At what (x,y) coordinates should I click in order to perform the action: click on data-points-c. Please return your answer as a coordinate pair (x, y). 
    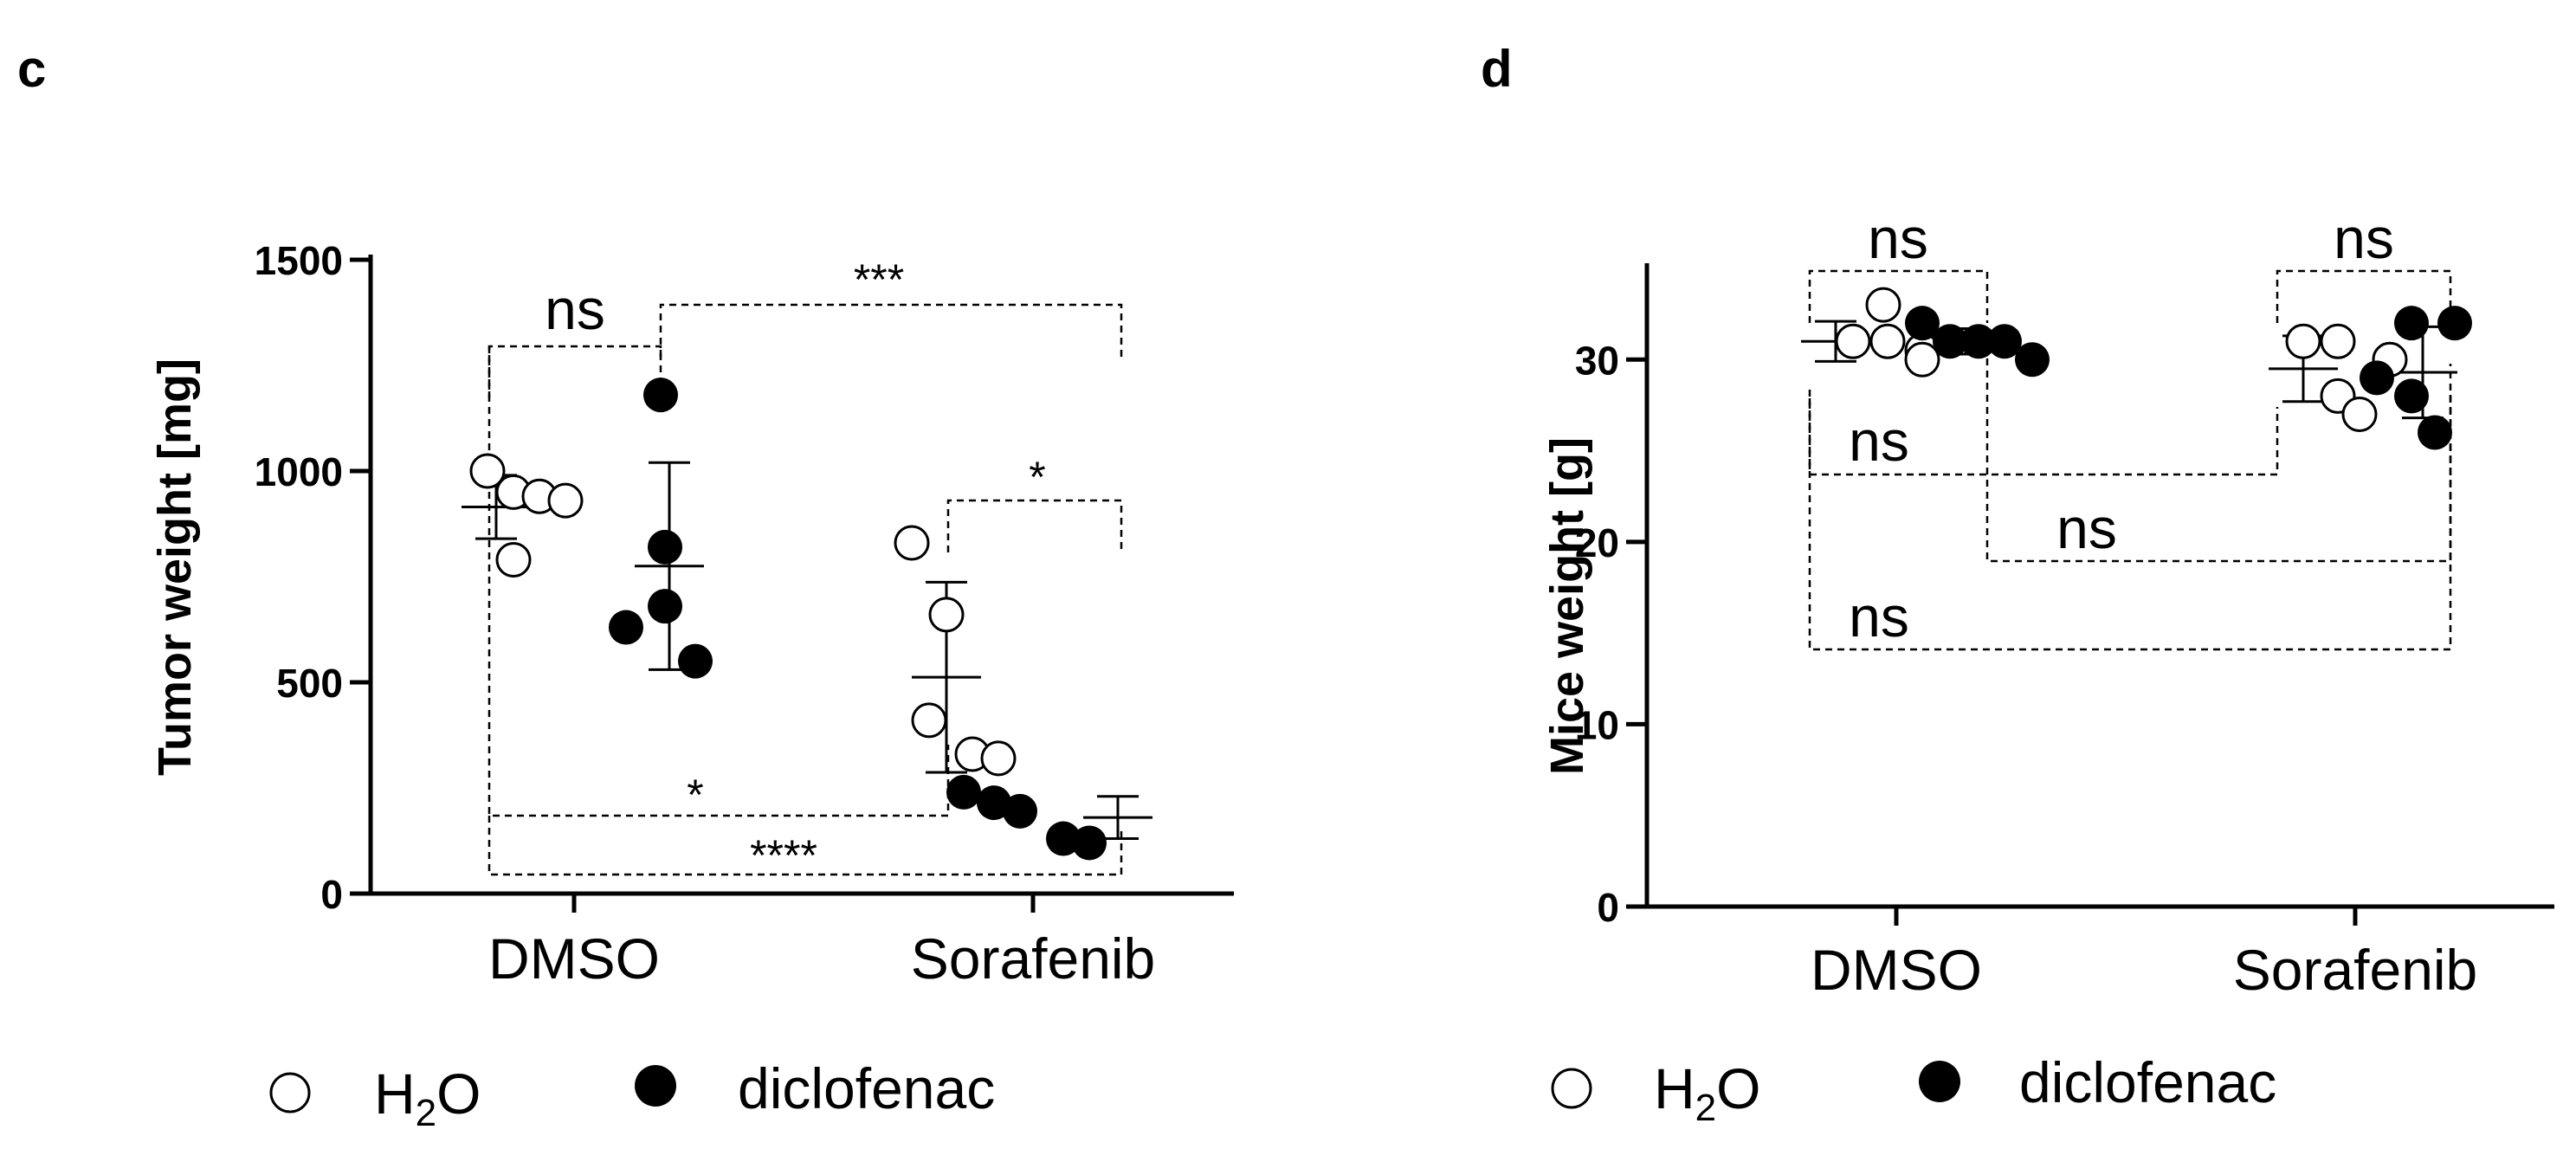
    Looking at the image, I should click on (788, 620).